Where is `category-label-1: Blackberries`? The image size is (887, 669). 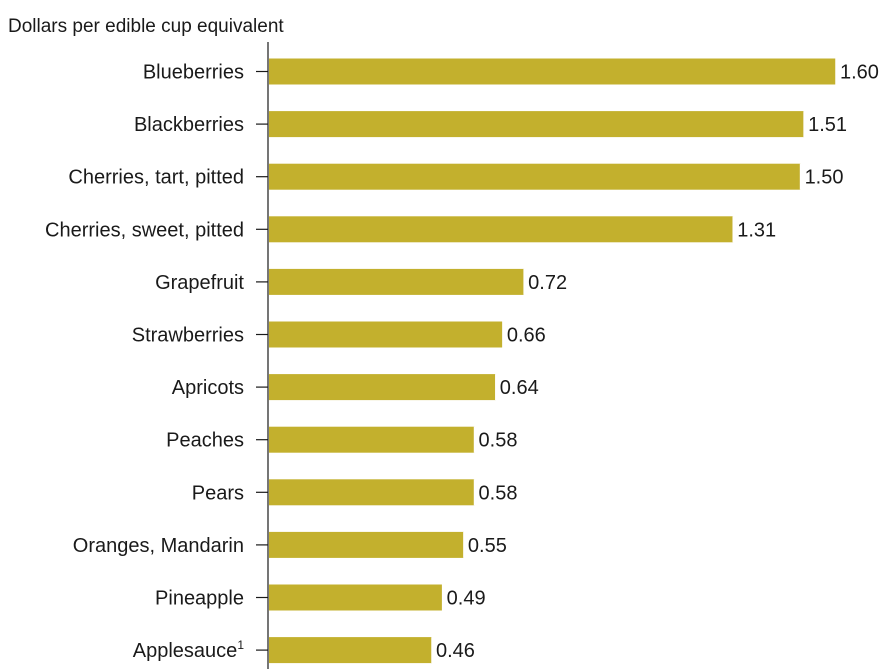
category-label-1: Blackberries is located at coordinates (189, 125).